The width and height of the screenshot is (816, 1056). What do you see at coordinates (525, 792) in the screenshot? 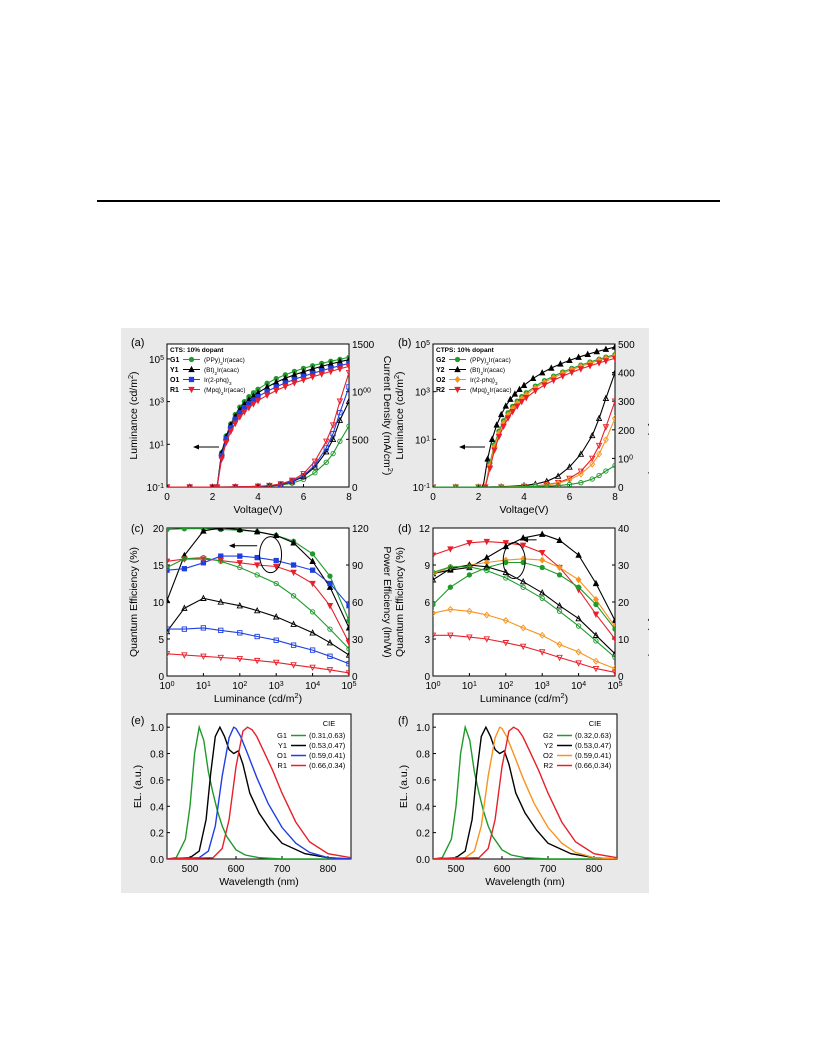
I see `series-y2` at bounding box center [525, 792].